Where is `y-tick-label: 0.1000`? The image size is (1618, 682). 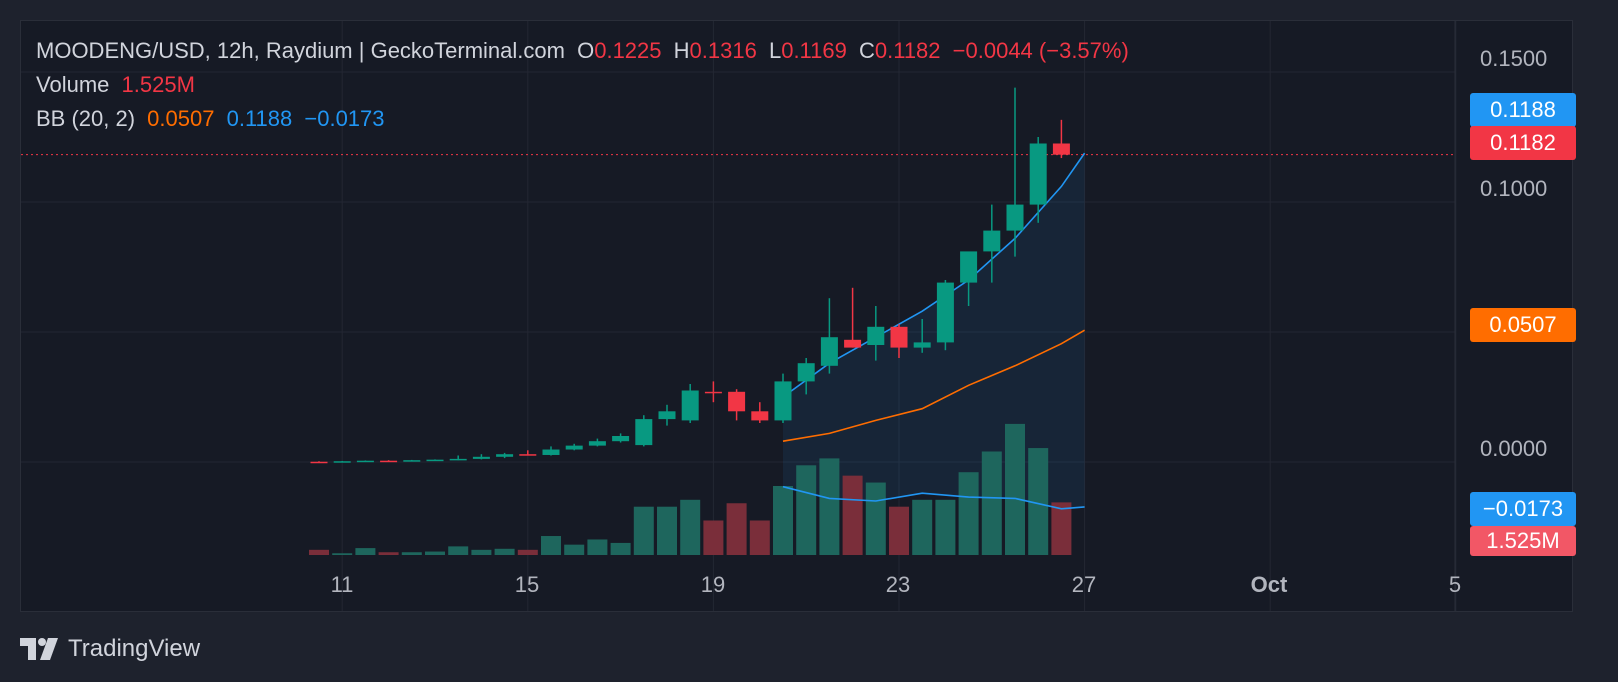 y-tick-label: 0.1000 is located at coordinates (1514, 188).